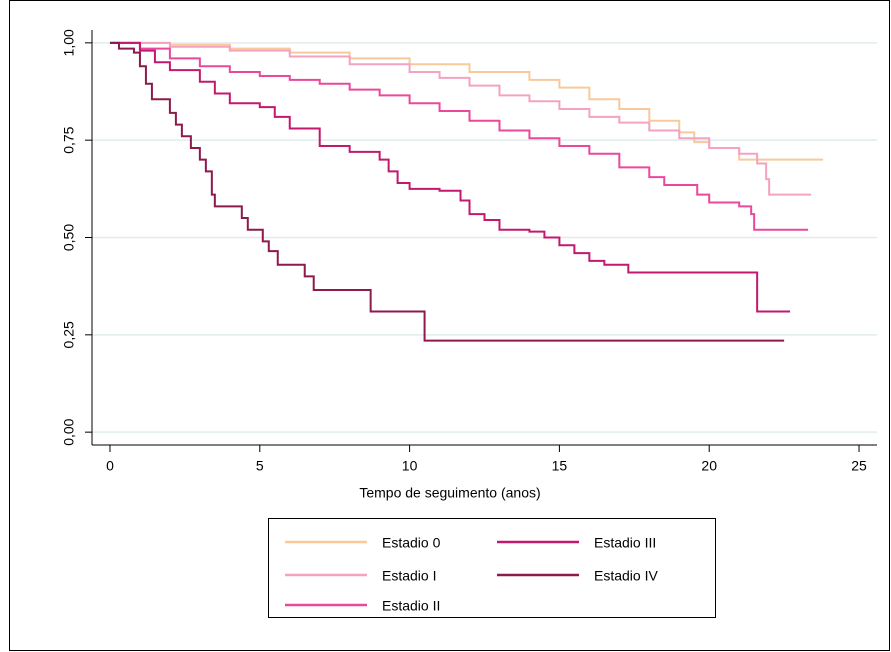 Image resolution: width=891 pixels, height=652 pixels. Describe the element at coordinates (69, 237) in the screenshot. I see `y-tick-label: 0,50` at that location.